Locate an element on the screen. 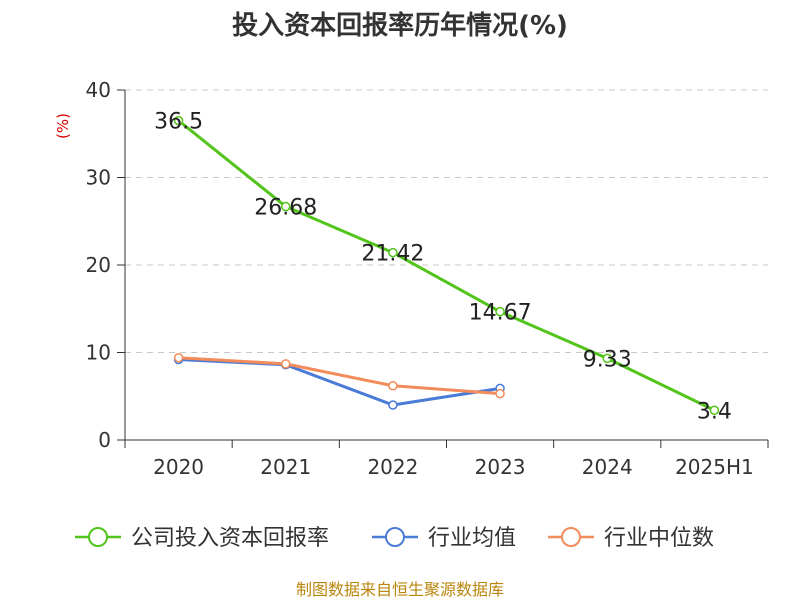 This screenshot has width=800, height=600. data-label: 26.68 is located at coordinates (285, 208).